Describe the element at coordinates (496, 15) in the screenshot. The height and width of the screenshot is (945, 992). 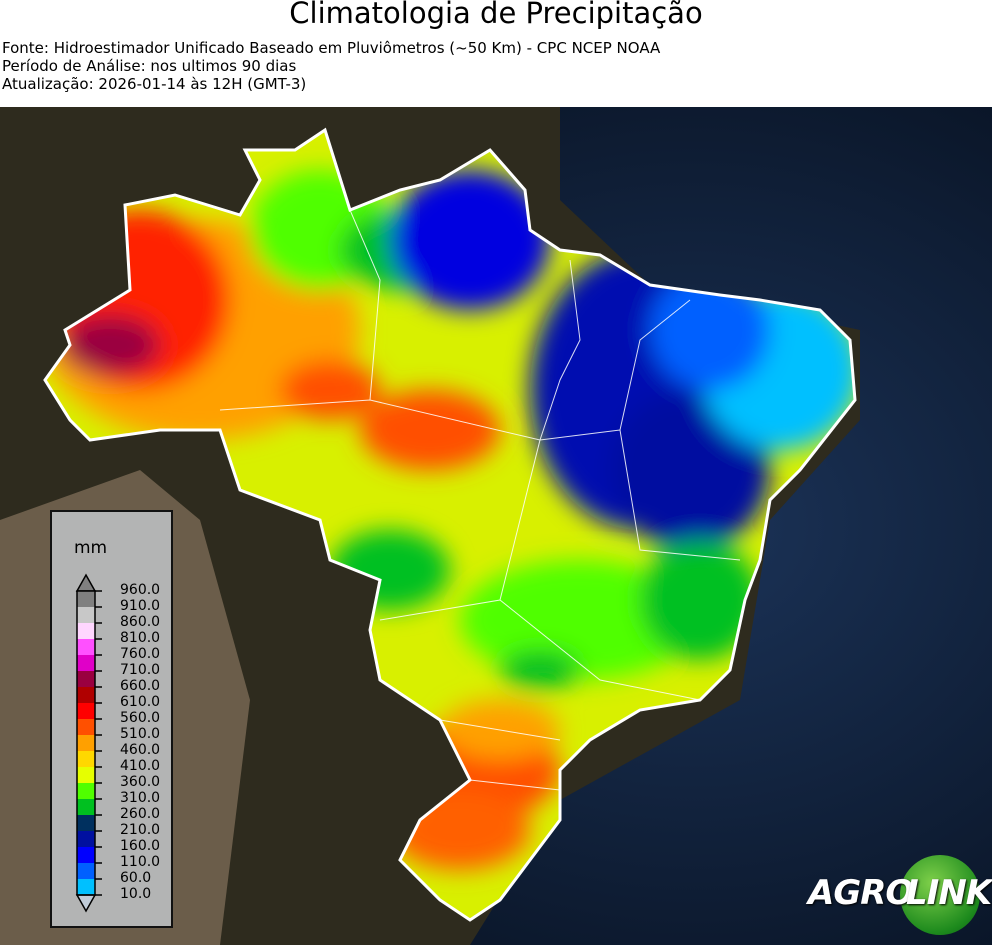
I see `map-title: Climatologia de Precipitação` at that location.